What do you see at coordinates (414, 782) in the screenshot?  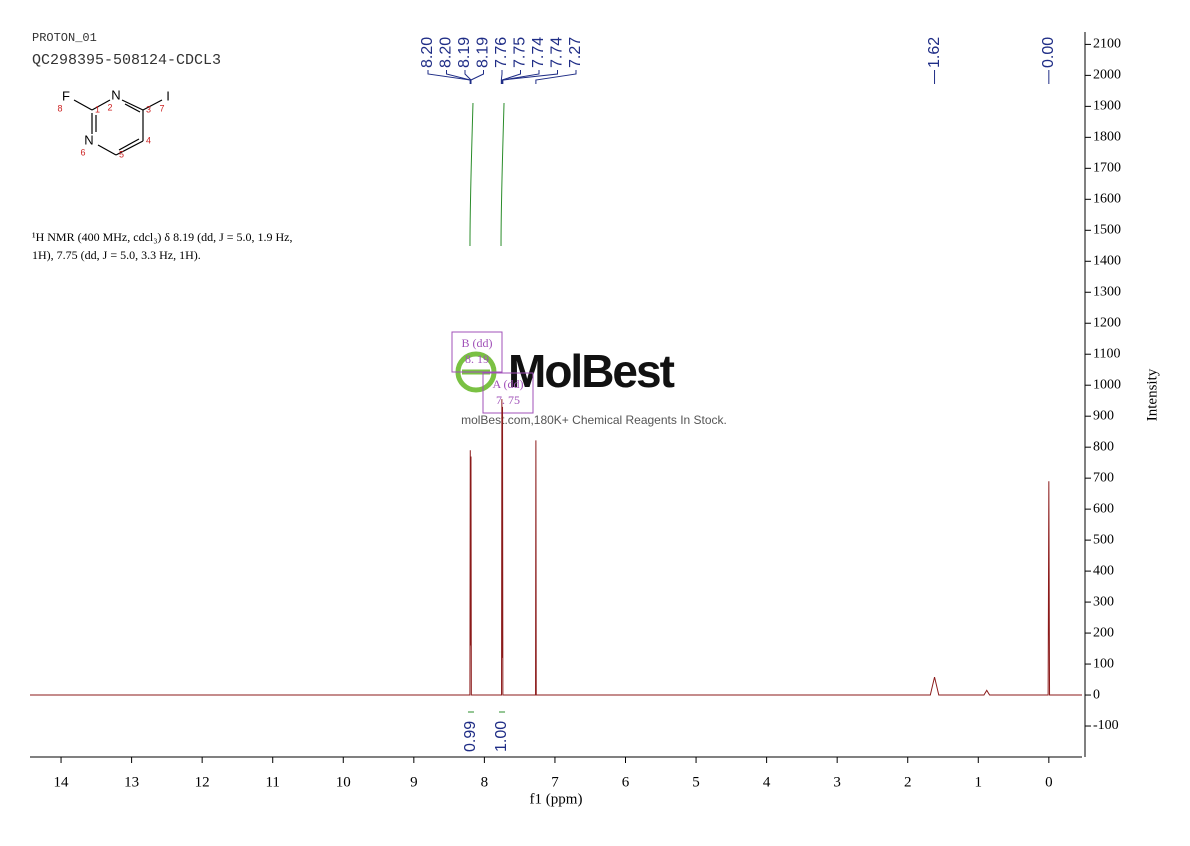 I see `x-tick-label: 9` at bounding box center [414, 782].